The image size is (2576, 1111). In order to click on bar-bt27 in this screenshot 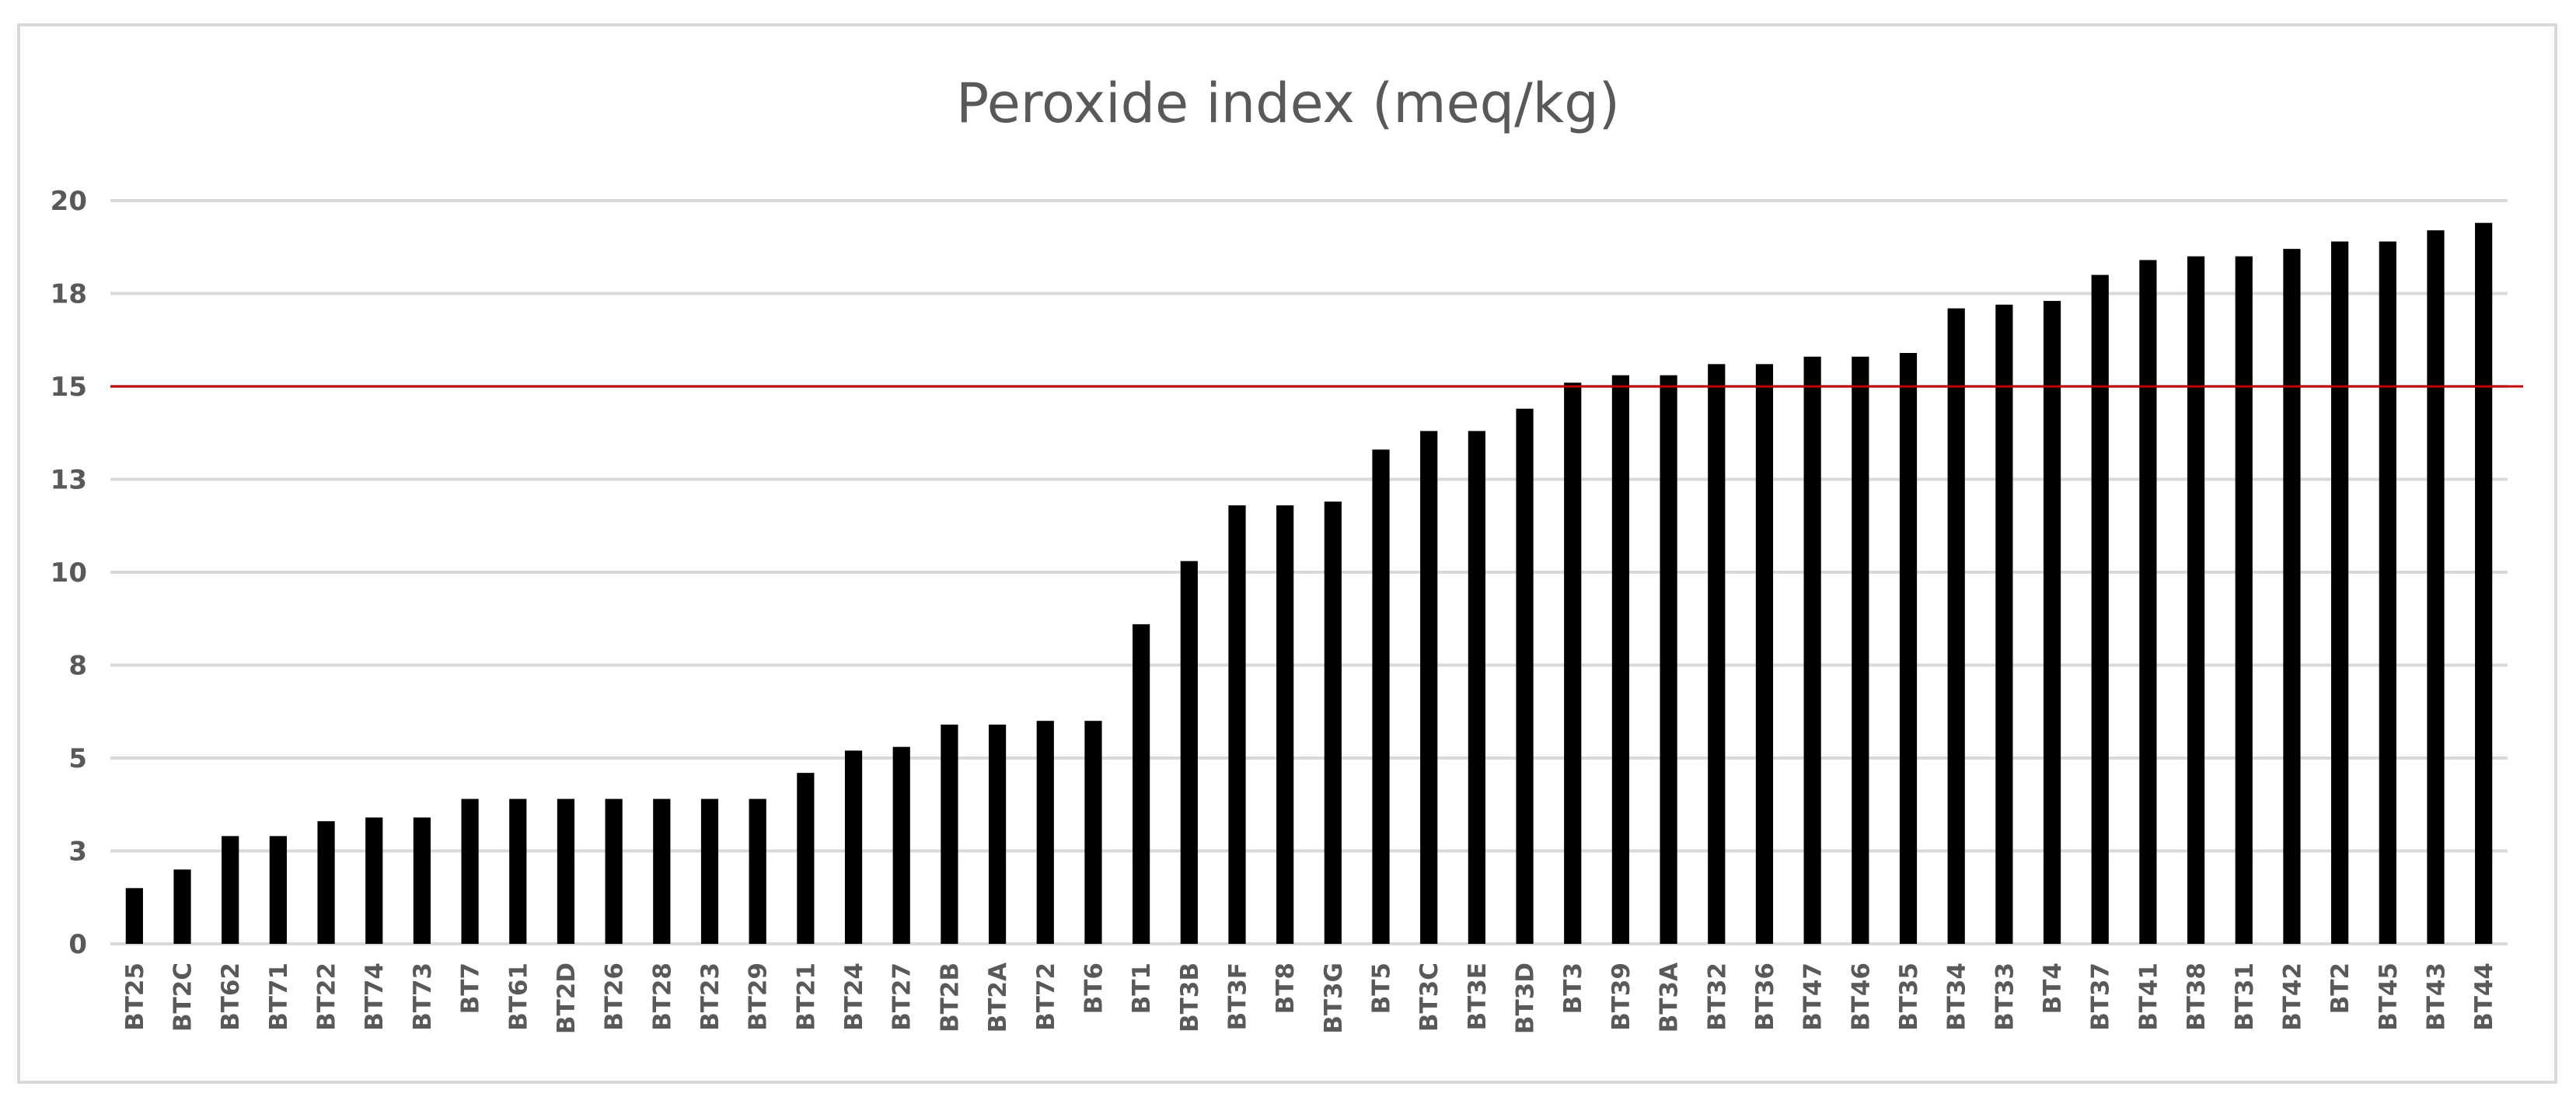, I will do `click(901, 845)`.